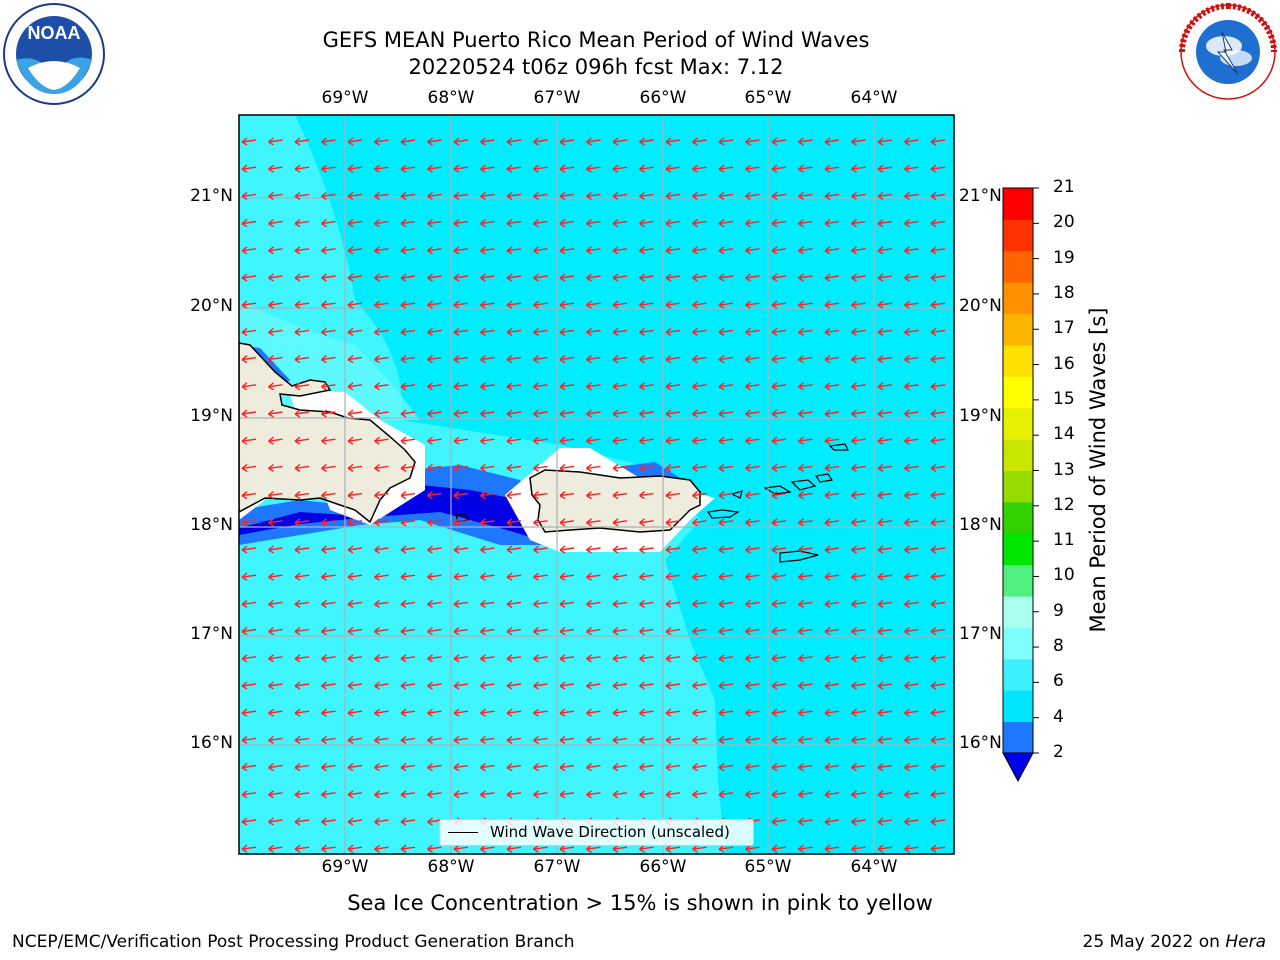  Describe the element at coordinates (54, 54) in the screenshot. I see `noaa-logo: NOAA` at that location.